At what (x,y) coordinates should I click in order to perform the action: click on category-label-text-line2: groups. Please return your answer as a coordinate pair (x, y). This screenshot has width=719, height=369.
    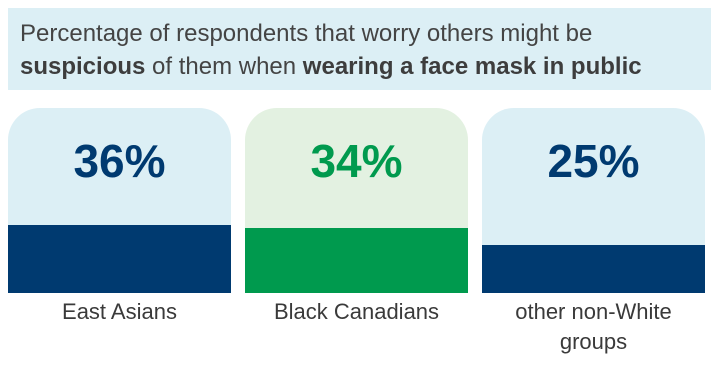
    Looking at the image, I should click on (593, 341).